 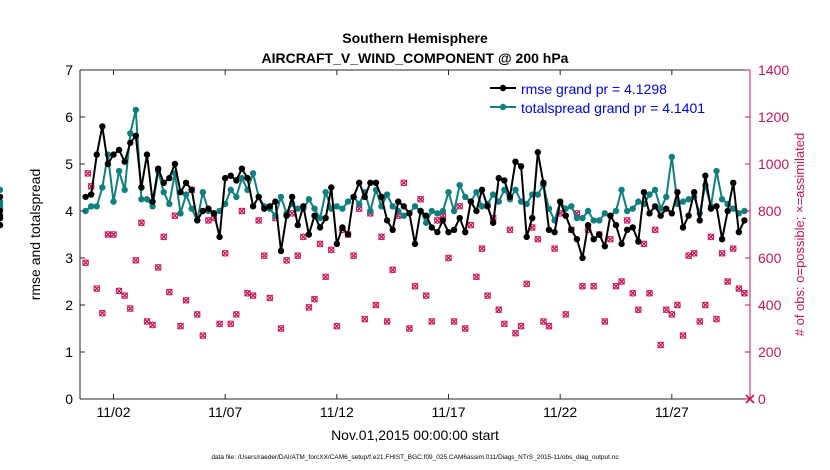 I want to click on y-tick-label: 7, so click(x=69, y=70).